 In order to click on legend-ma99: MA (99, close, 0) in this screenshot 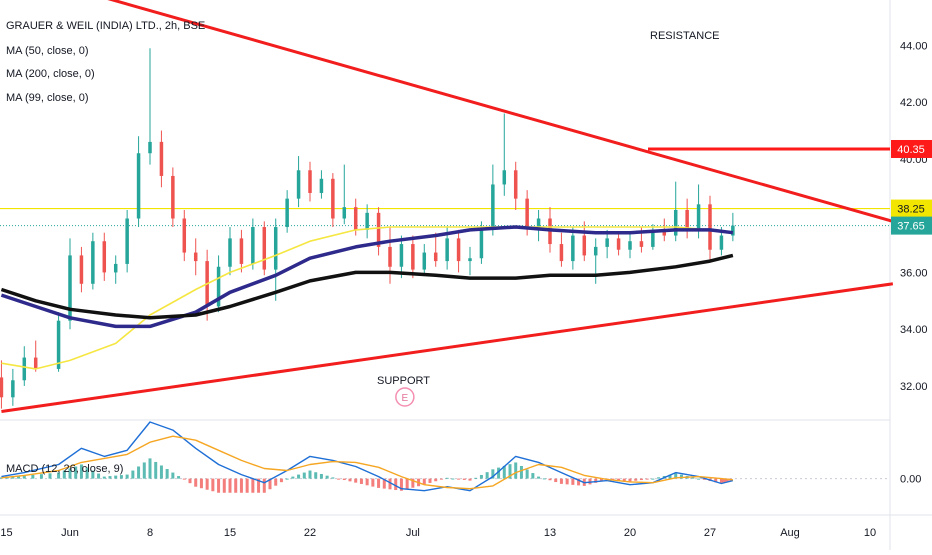, I will do `click(47, 98)`.